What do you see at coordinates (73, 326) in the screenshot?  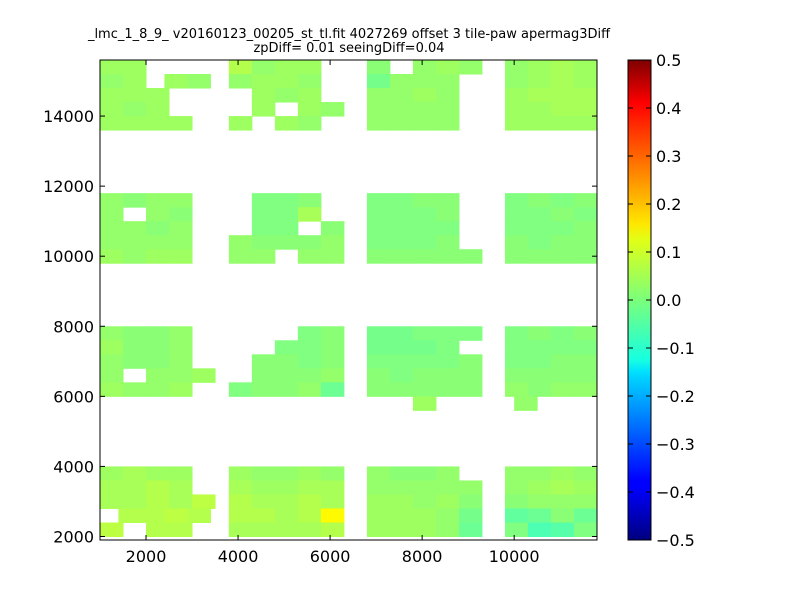 I see `y-tick-label: 8000` at bounding box center [73, 326].